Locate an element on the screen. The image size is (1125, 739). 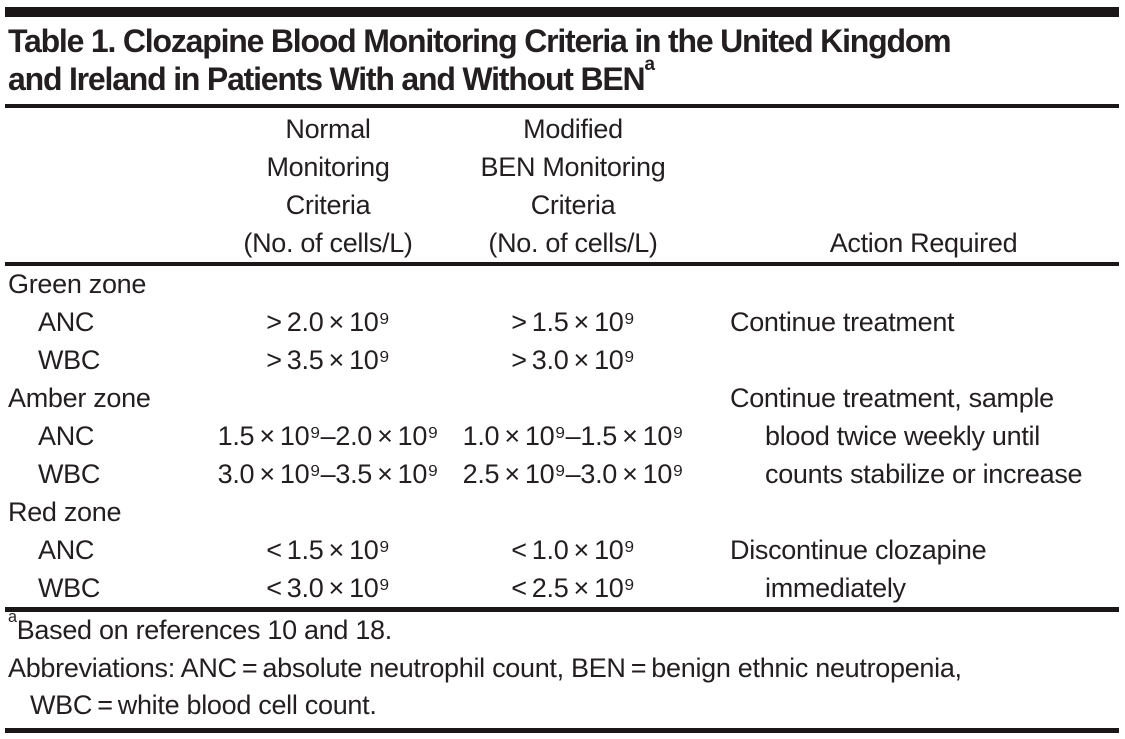
value-normal: > 3.5 × 10⁹ is located at coordinates (328, 360).